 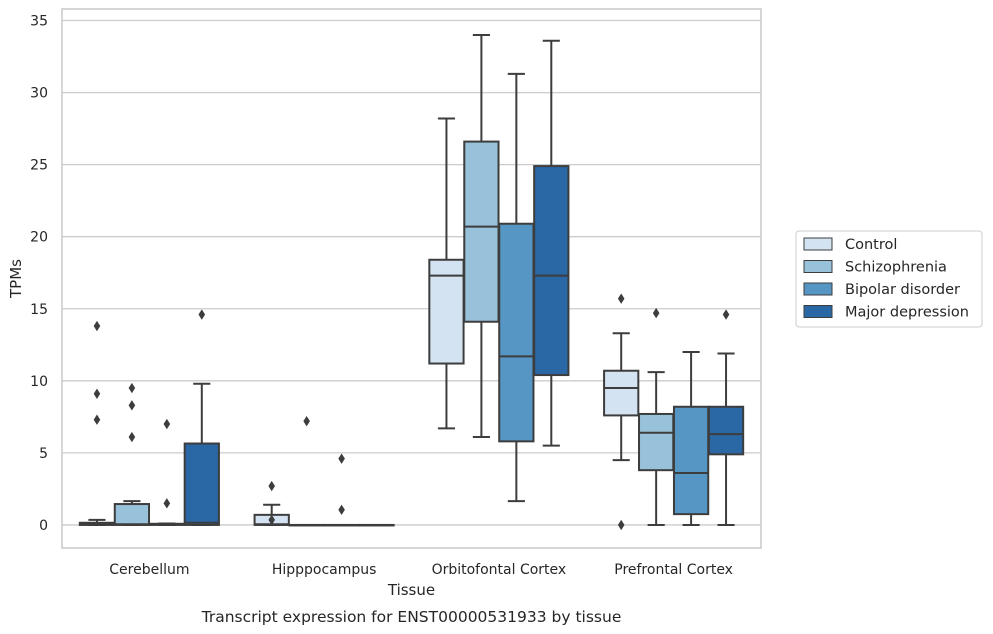 I want to click on x-tick-label: Cerebellum, so click(x=149, y=570).